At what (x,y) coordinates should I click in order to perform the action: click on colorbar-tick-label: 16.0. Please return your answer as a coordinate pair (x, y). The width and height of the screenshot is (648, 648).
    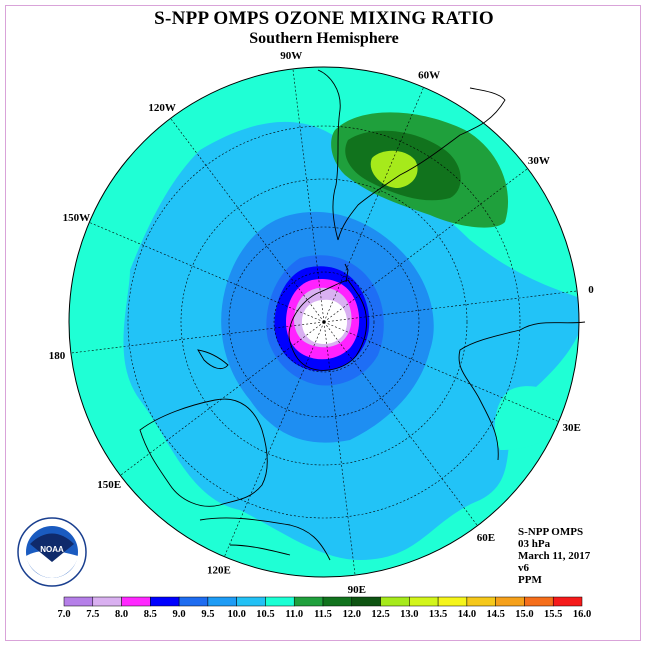
    Looking at the image, I should click on (582, 614).